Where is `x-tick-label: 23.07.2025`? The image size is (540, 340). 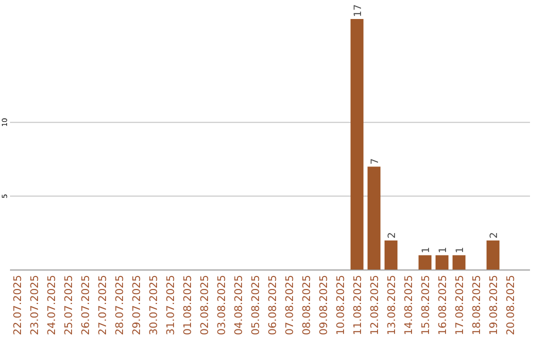
x-tick-label: 23.07.2025 is located at coordinates (35, 305).